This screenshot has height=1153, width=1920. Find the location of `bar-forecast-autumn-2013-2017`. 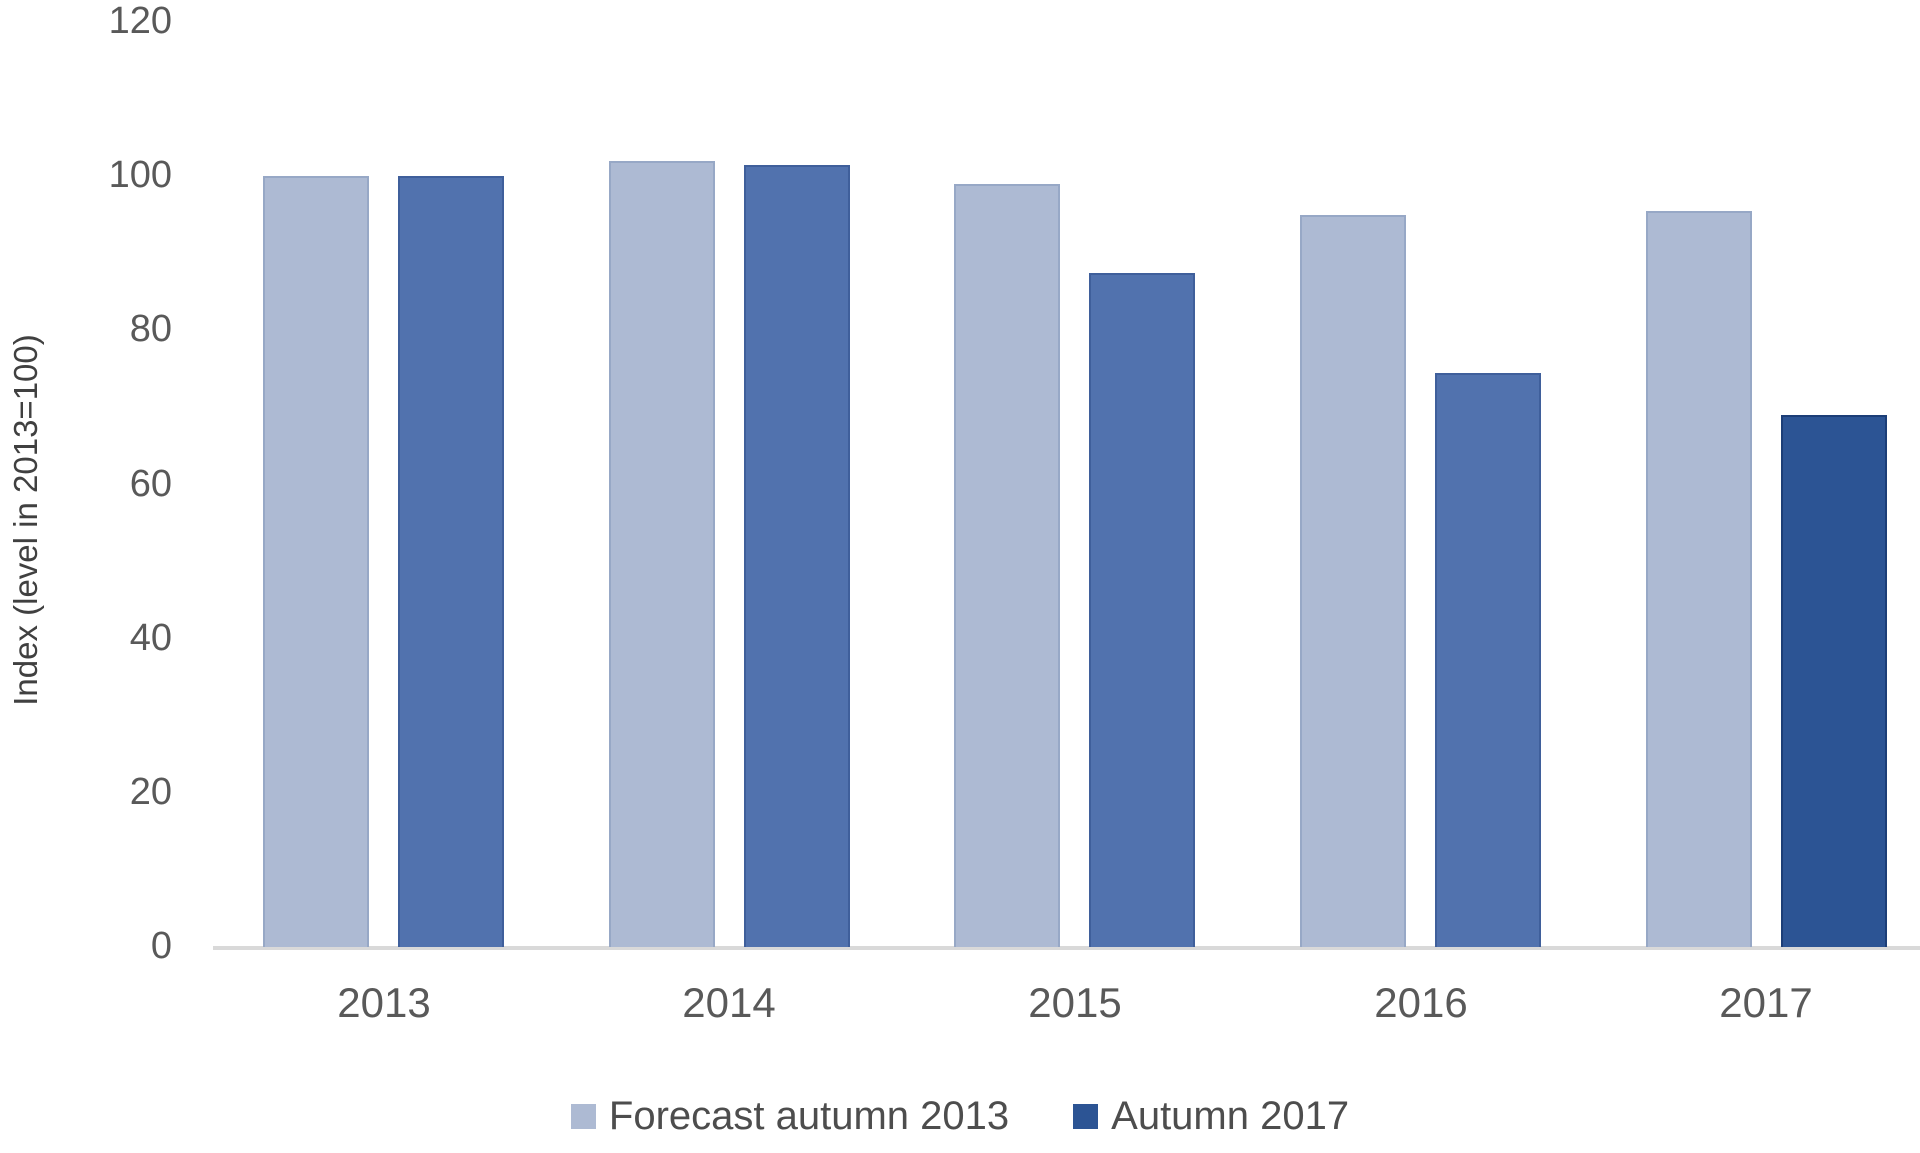

bar-forecast-autumn-2013-2017 is located at coordinates (1699, 578).